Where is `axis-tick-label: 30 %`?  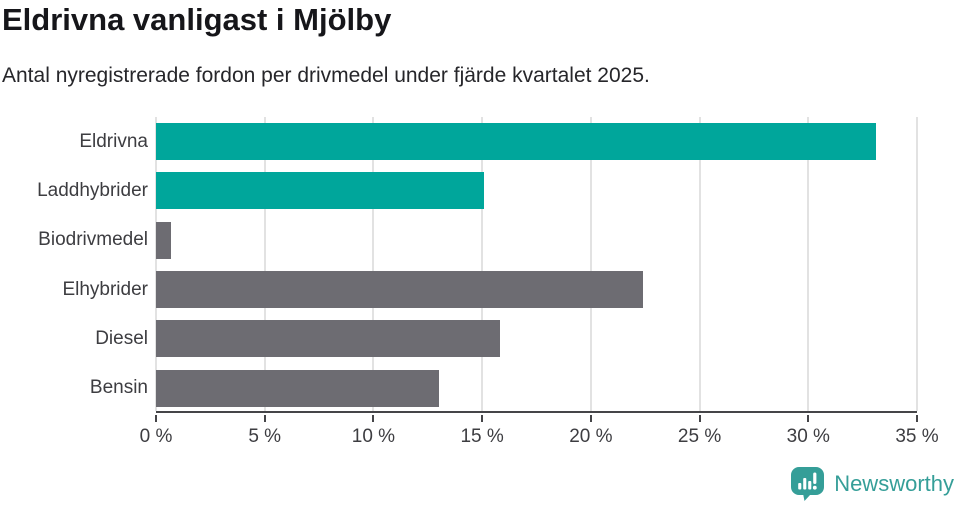
axis-tick-label: 30 % is located at coordinates (808, 436).